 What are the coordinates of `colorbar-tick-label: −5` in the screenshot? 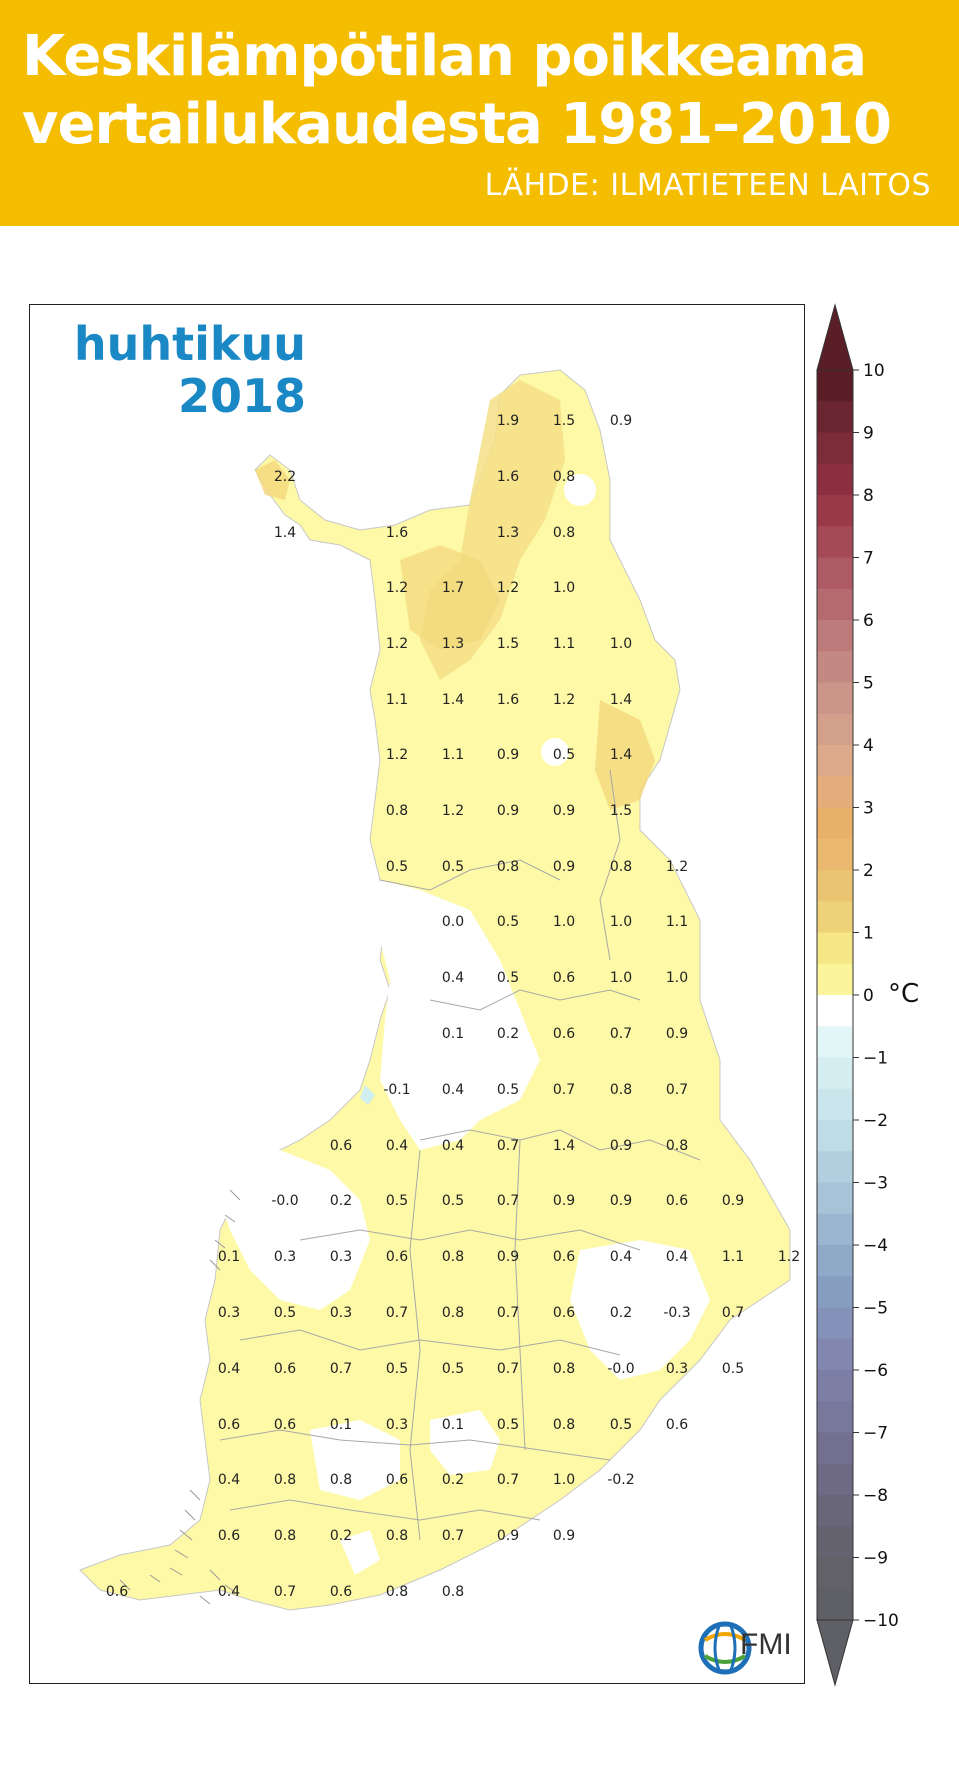 It's located at (875, 1309).